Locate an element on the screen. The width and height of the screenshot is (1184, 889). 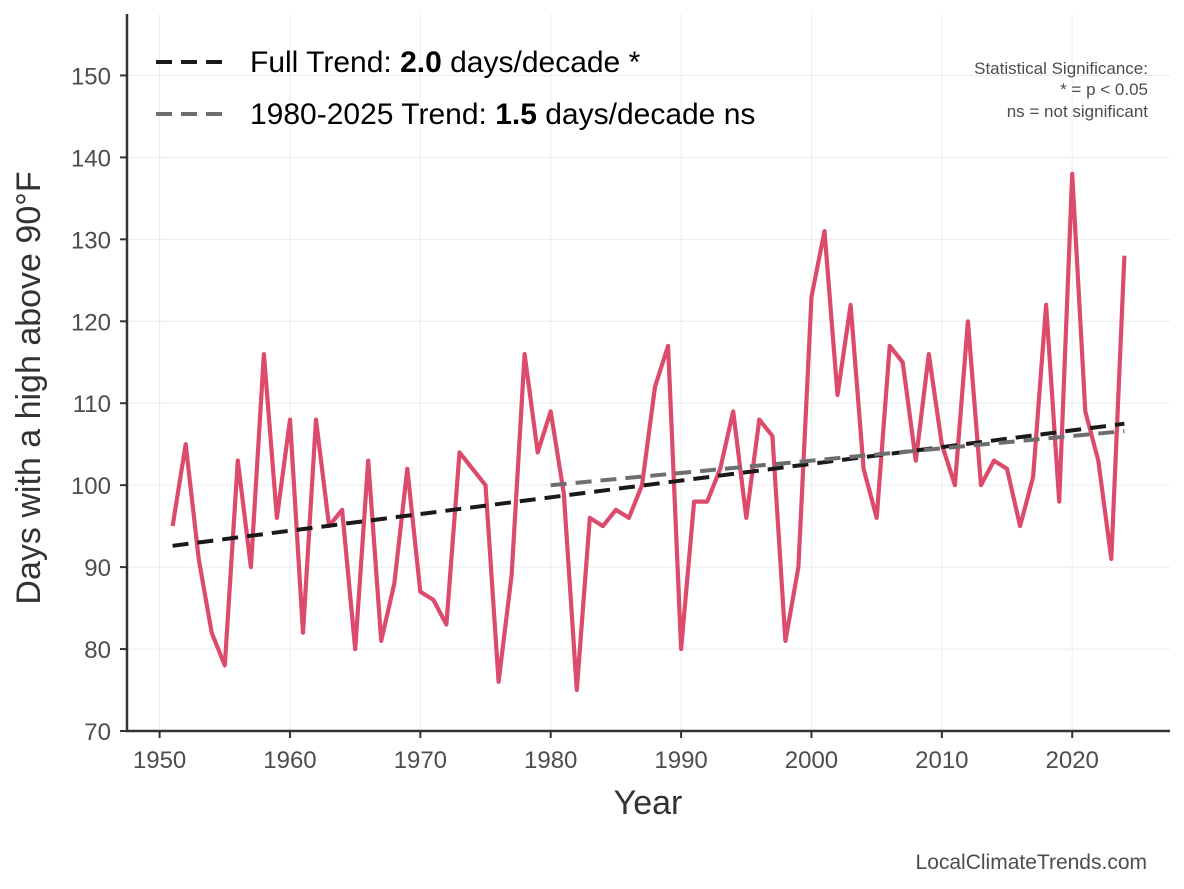
x-tick-label: 2010 is located at coordinates (941, 760).